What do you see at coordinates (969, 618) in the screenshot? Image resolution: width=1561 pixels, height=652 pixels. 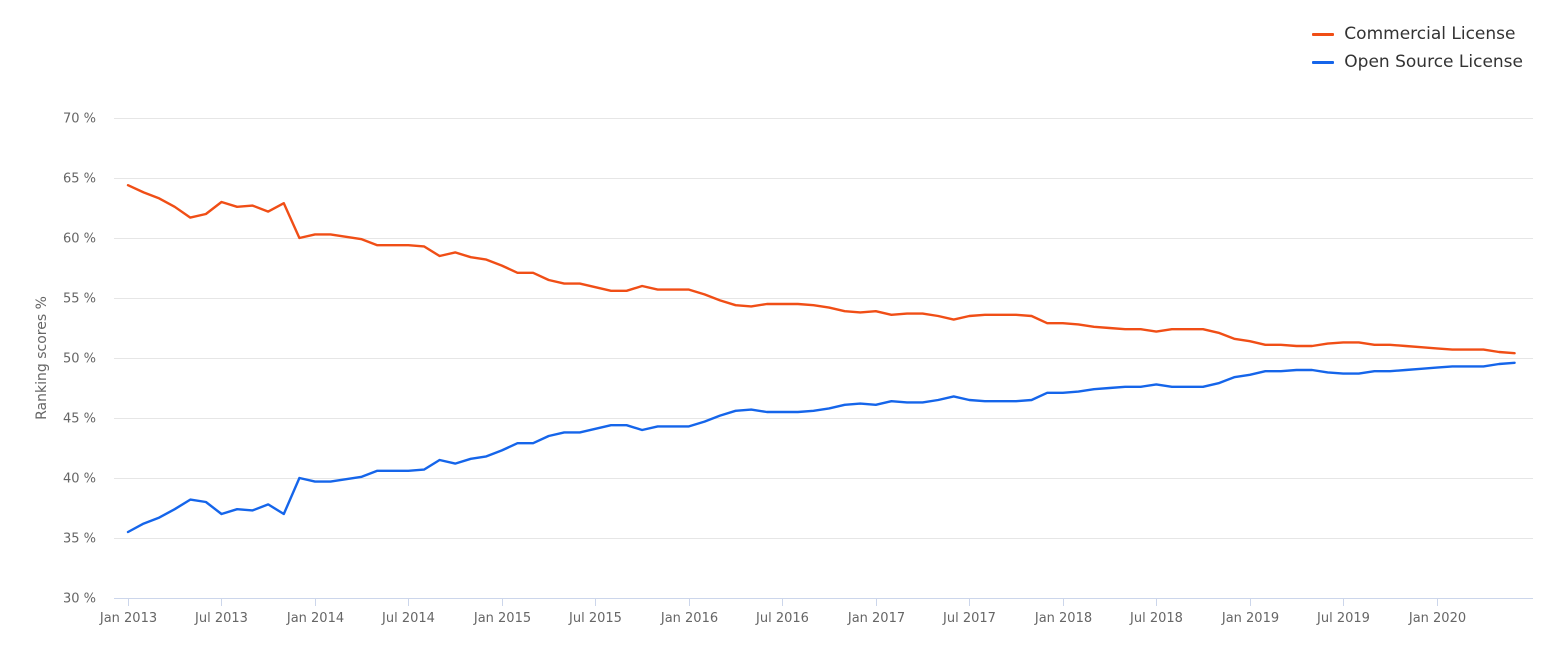 I see `x-tick-label: Jul 2017` at bounding box center [969, 618].